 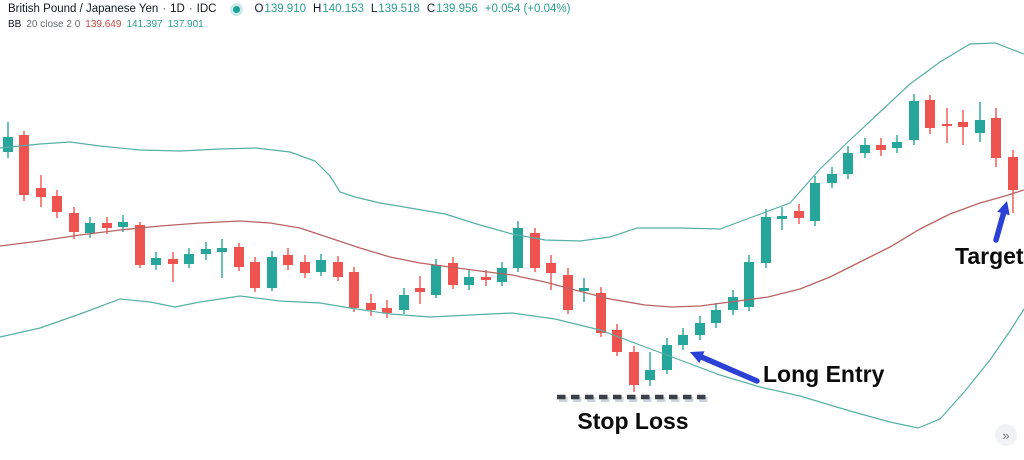 What do you see at coordinates (206, 9) in the screenshot?
I see `data-source-label: IDC` at bounding box center [206, 9].